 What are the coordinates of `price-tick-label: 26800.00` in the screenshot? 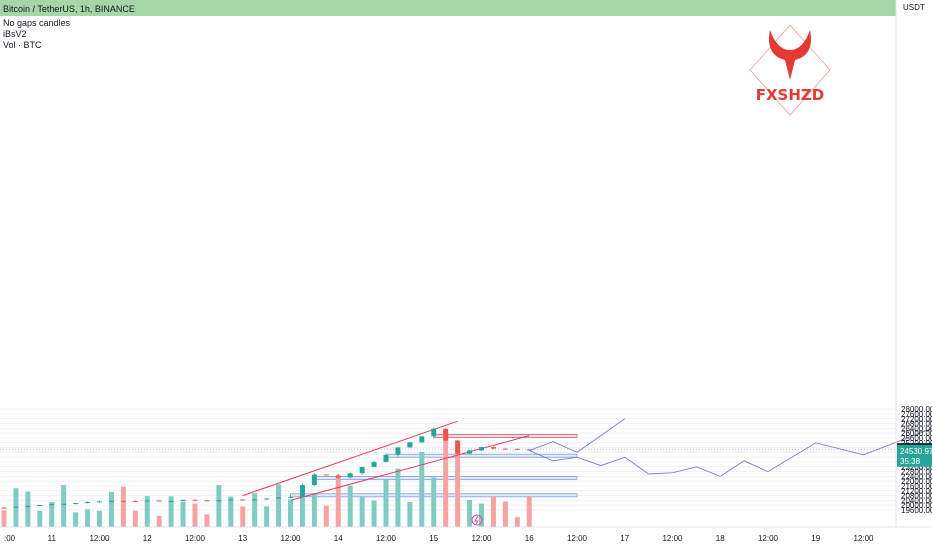 It's located at (916, 424).